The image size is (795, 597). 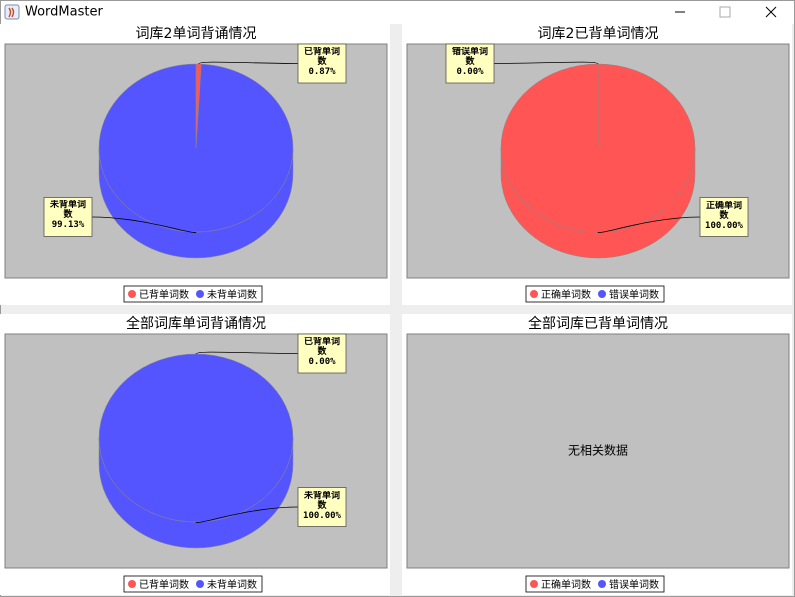 What do you see at coordinates (397, 12) in the screenshot?
I see `title-bar` at bounding box center [397, 12].